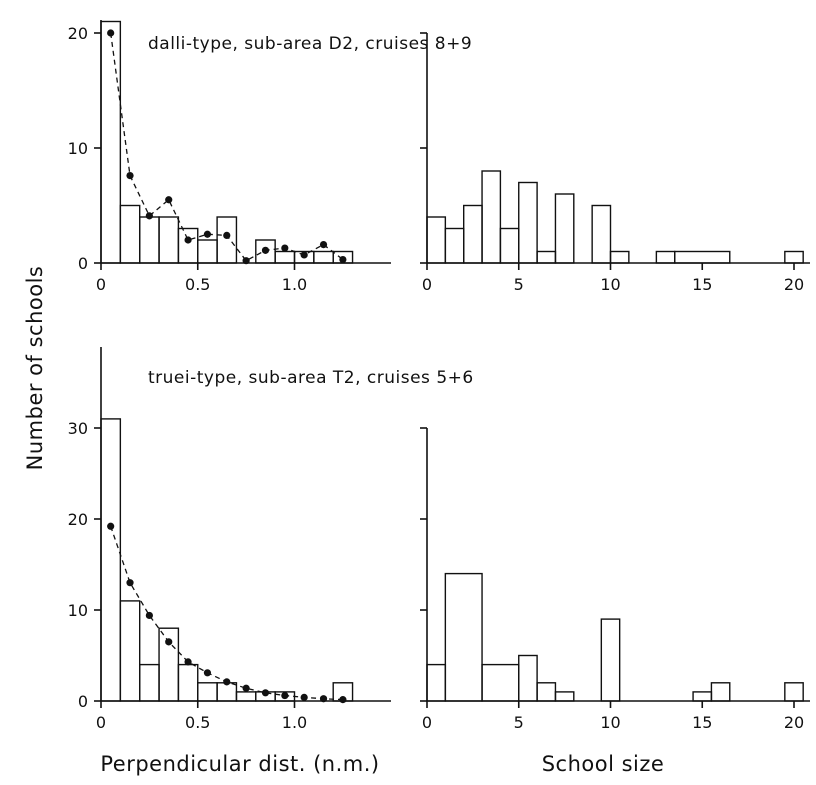 This screenshot has height=785, width=816. What do you see at coordinates (197, 284) in the screenshot?
I see `dalli-dist-x-tick-label: 0.5` at bounding box center [197, 284].